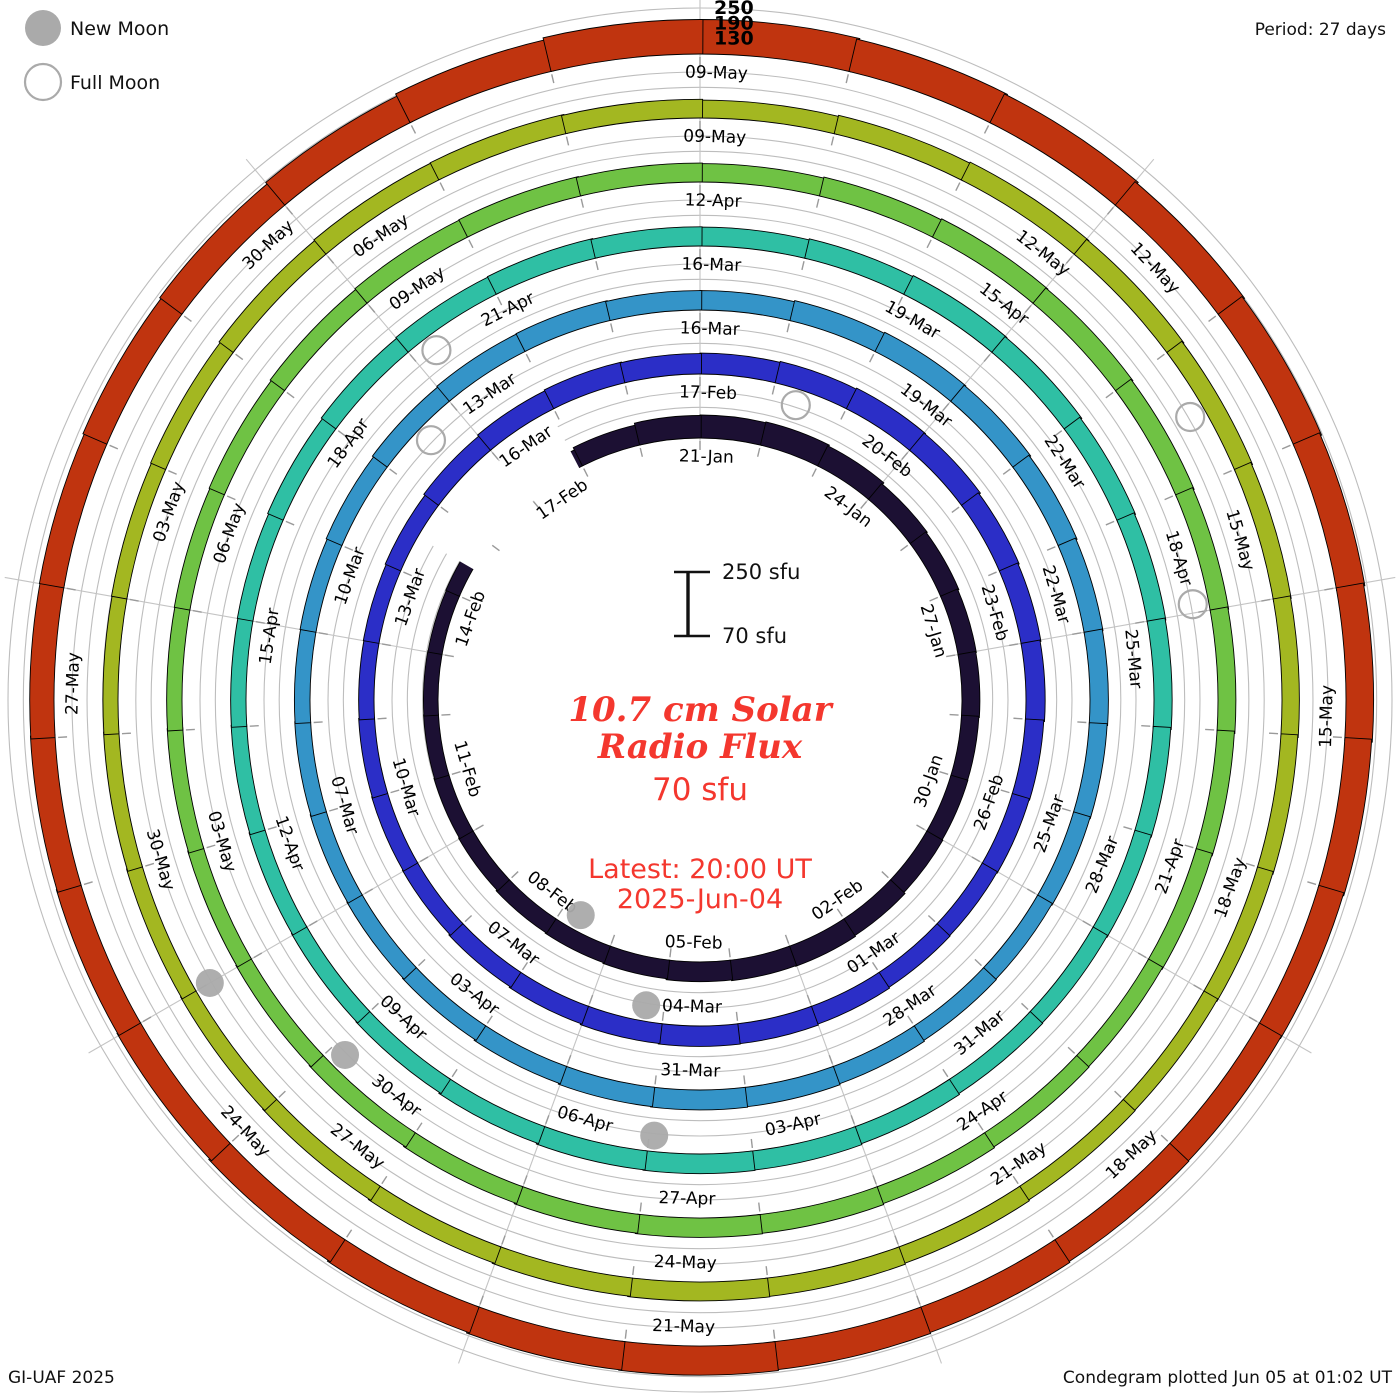 This screenshot has height=1400, width=1400. I want to click on ring-date-label: 27-Jan, so click(933, 631).